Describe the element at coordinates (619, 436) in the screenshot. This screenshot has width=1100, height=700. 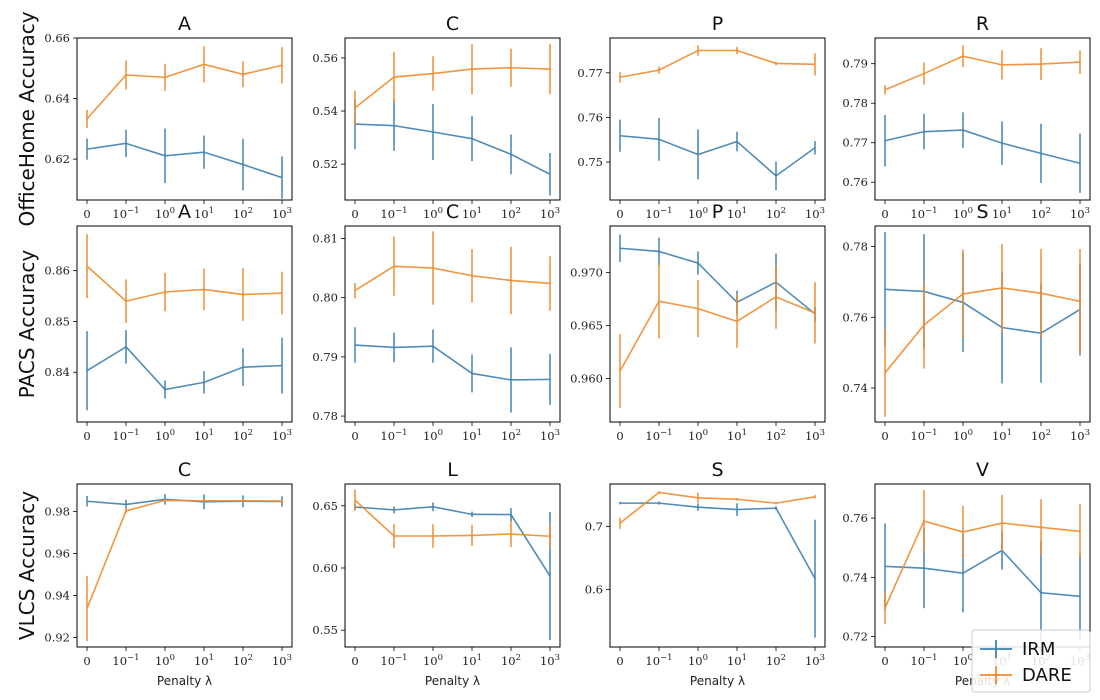
I see `panel-r1-c2-xtick-label: 0` at that location.